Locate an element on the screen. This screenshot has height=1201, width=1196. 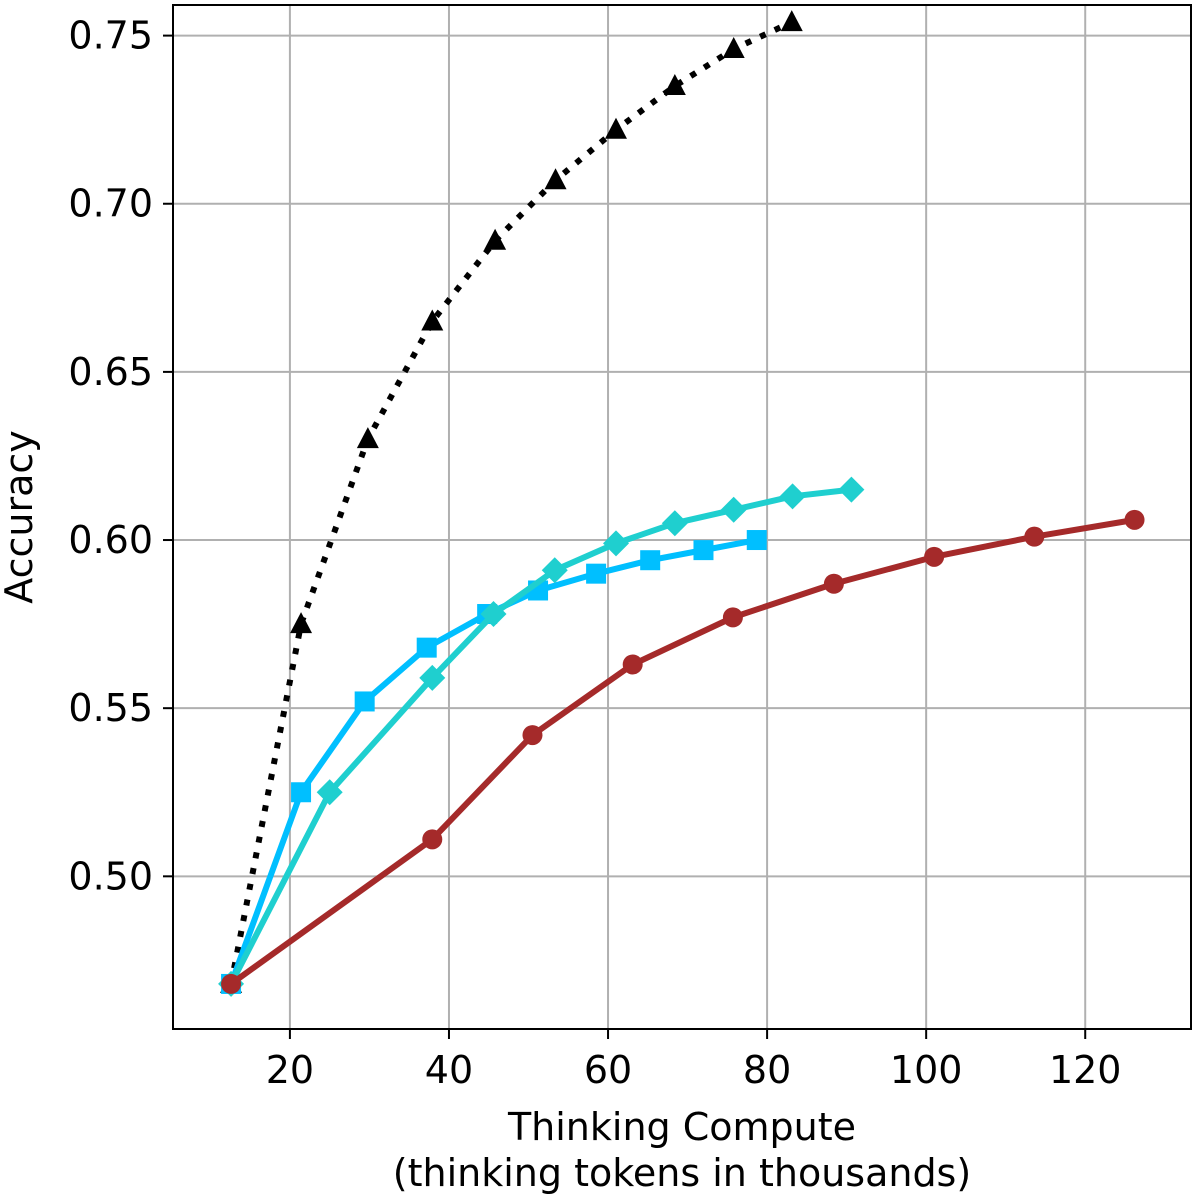
x-axis-label-subtitle: (thinking tokens in thousands) is located at coordinates (682, 1173).